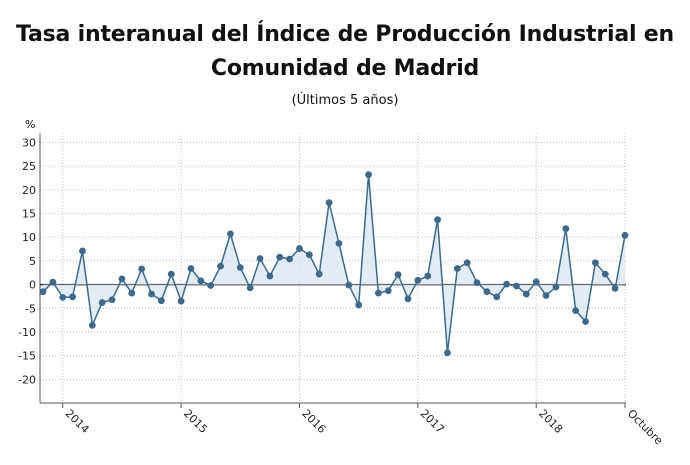 The image size is (690, 465). I want to click on x-tick-label: Octubre, so click(645, 427).